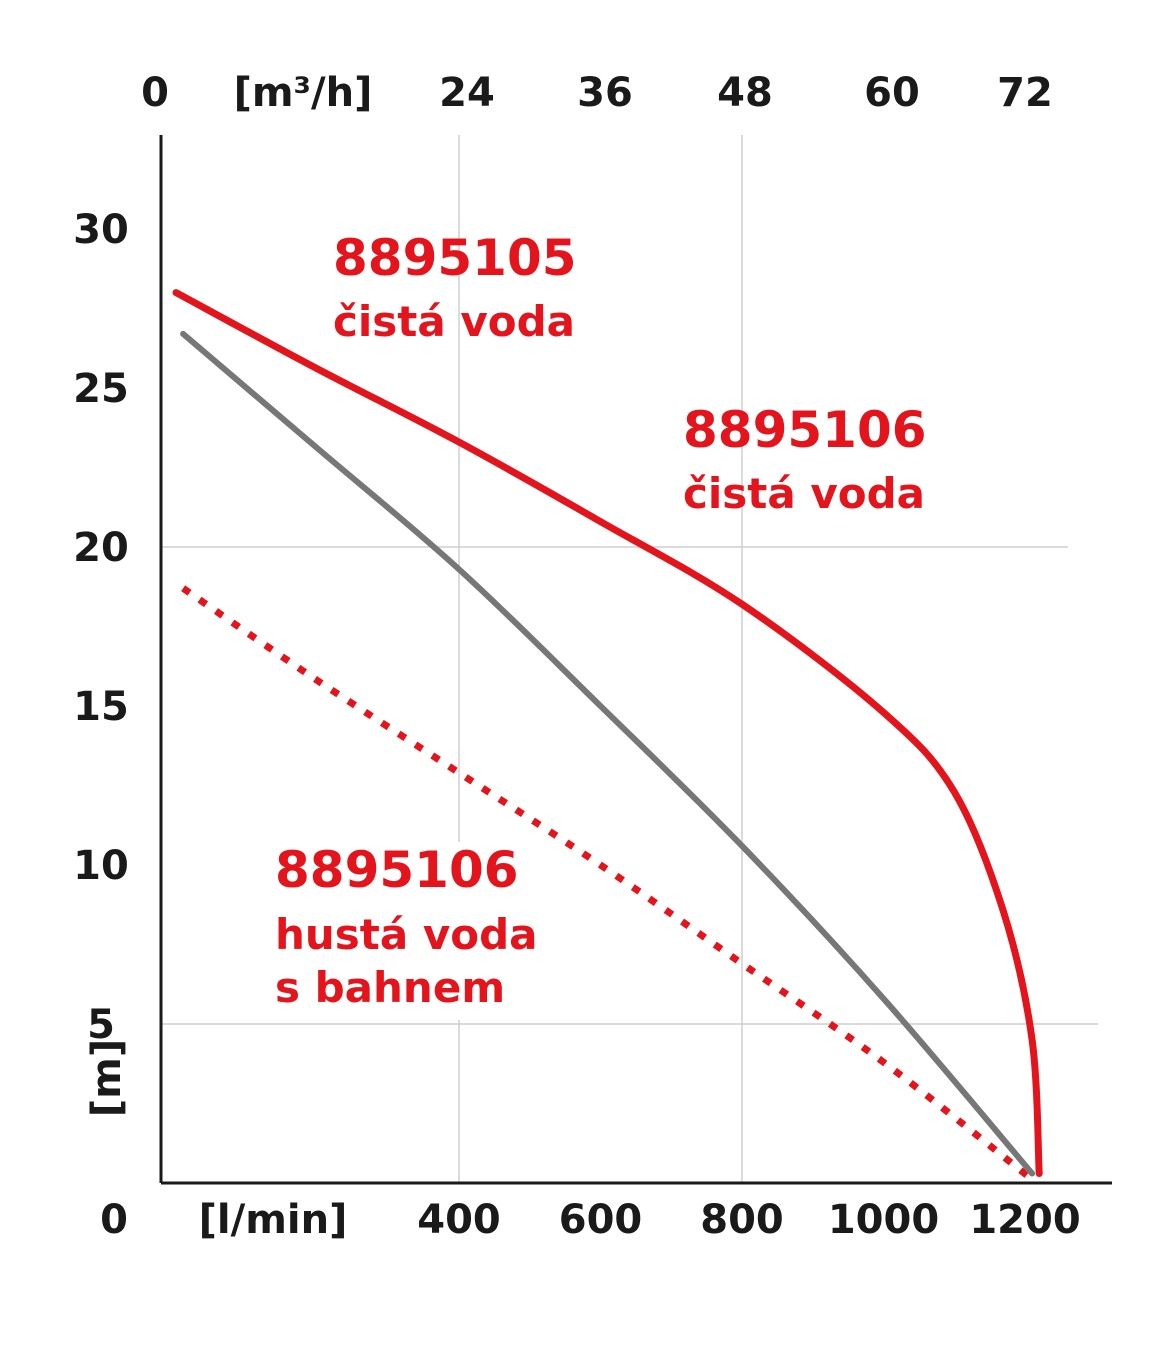 This screenshot has height=1353, width=1162. What do you see at coordinates (1024, 1220) in the screenshot?
I see `bottom-tick-1200: 1200` at bounding box center [1024, 1220].